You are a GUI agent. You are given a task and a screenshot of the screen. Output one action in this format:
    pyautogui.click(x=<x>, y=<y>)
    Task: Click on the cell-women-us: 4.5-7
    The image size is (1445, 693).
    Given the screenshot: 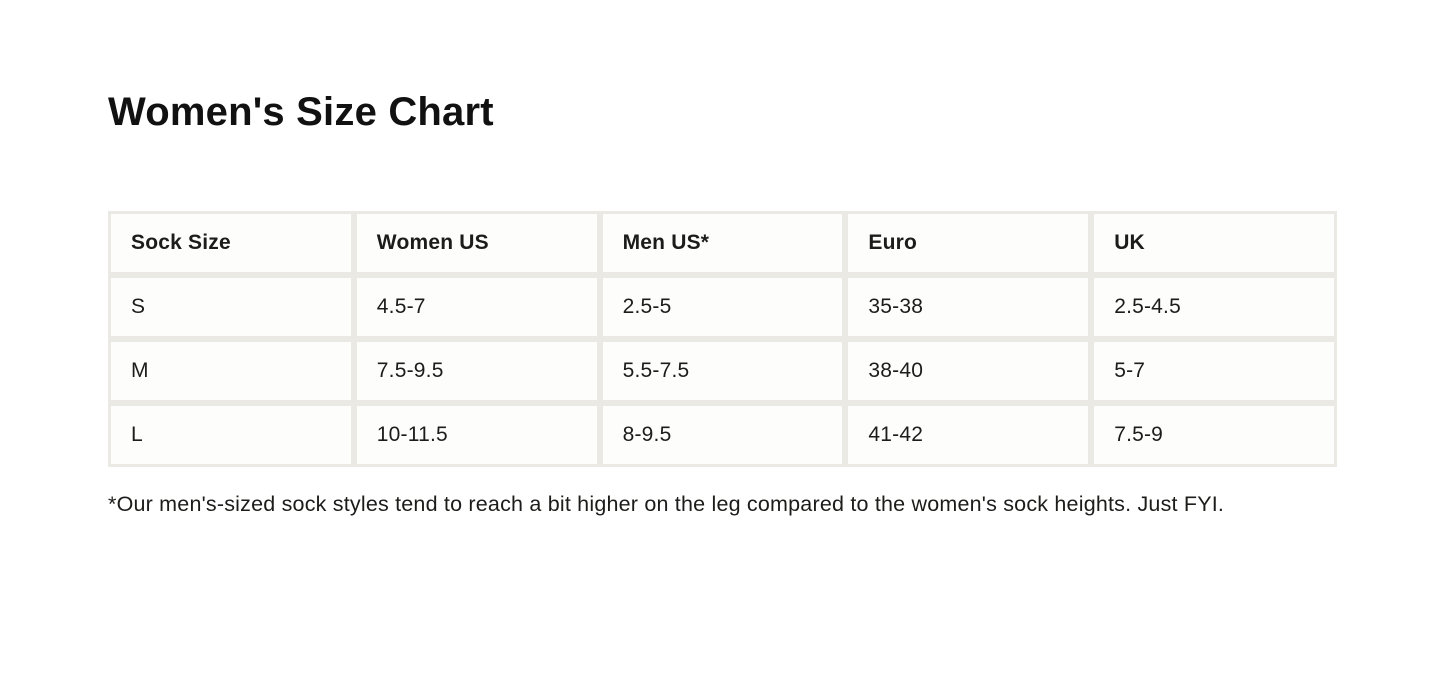 What is the action you would take?
    pyautogui.click(x=476, y=307)
    